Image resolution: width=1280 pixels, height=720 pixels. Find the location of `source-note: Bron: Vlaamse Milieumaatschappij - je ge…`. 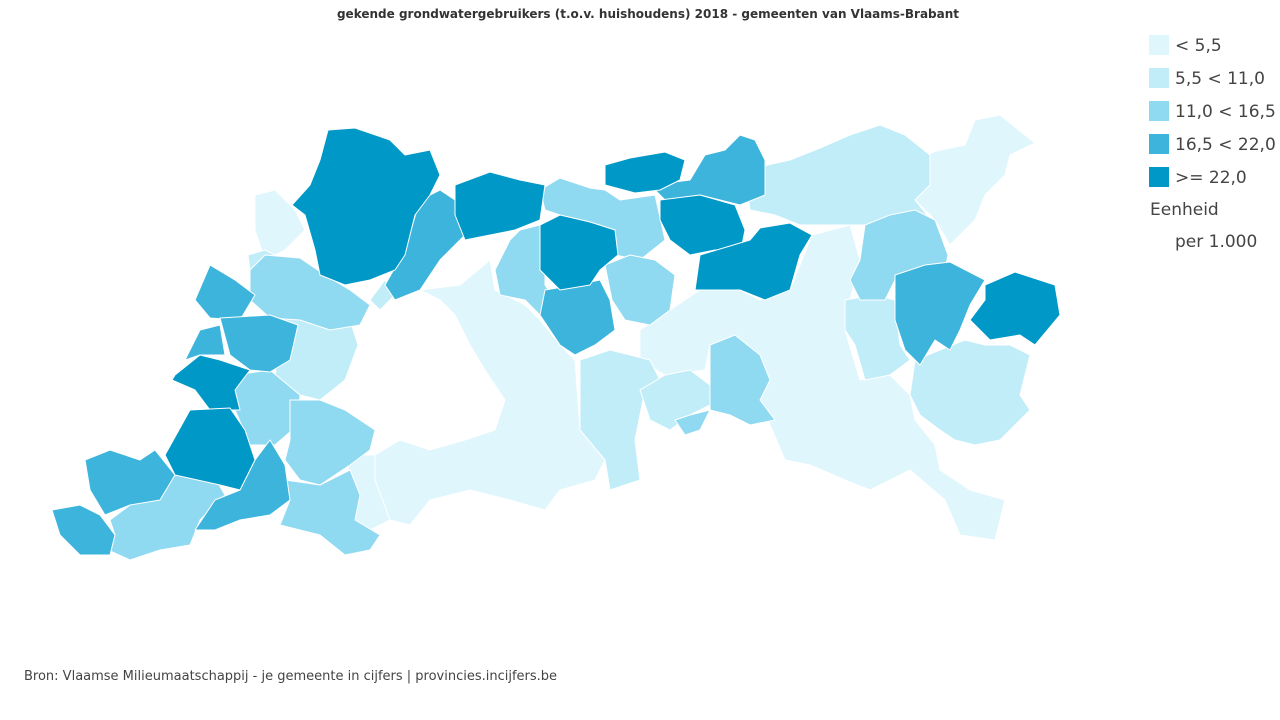

source-note: Bron: Vlaamse Milieumaatschappij - je ge… is located at coordinates (290, 676).